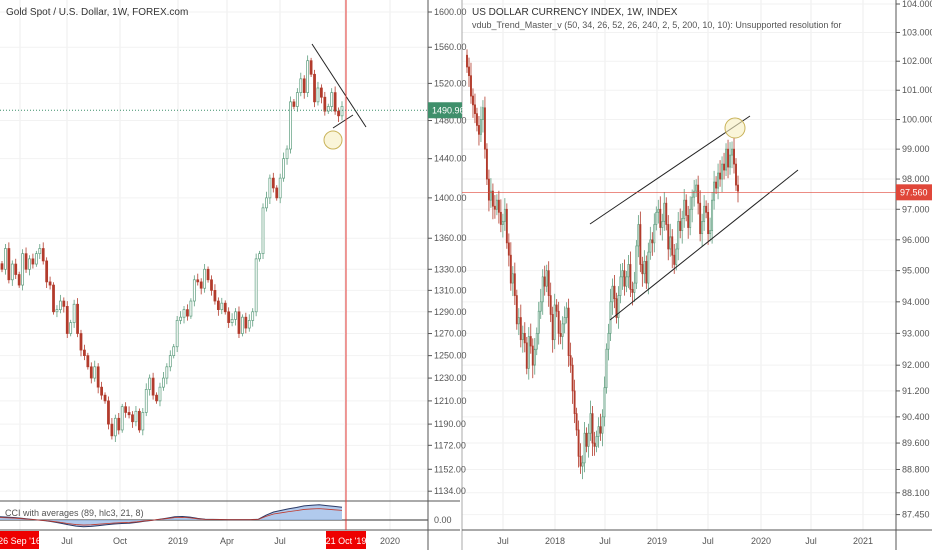 This screenshot has width=932, height=550. I want to click on gold-time-tick: Jul, so click(280, 541).